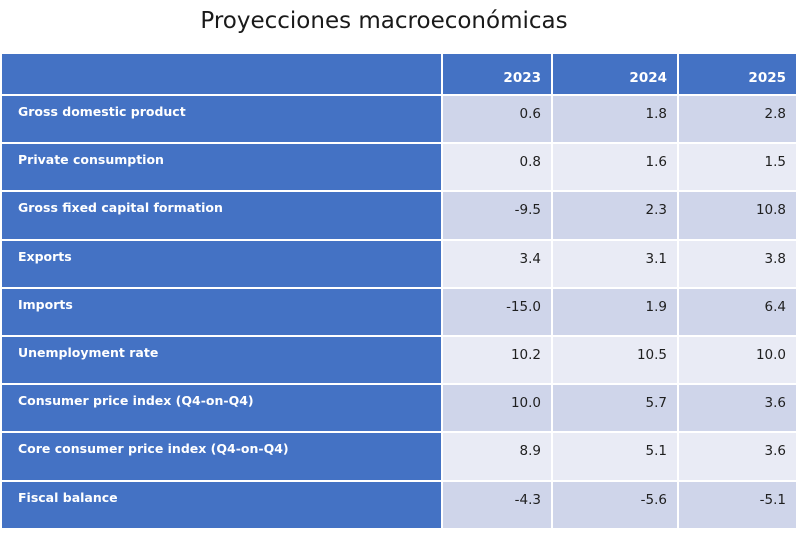 The width and height of the screenshot is (800, 533). I want to click on table-cell: -5.6, so click(616, 505).